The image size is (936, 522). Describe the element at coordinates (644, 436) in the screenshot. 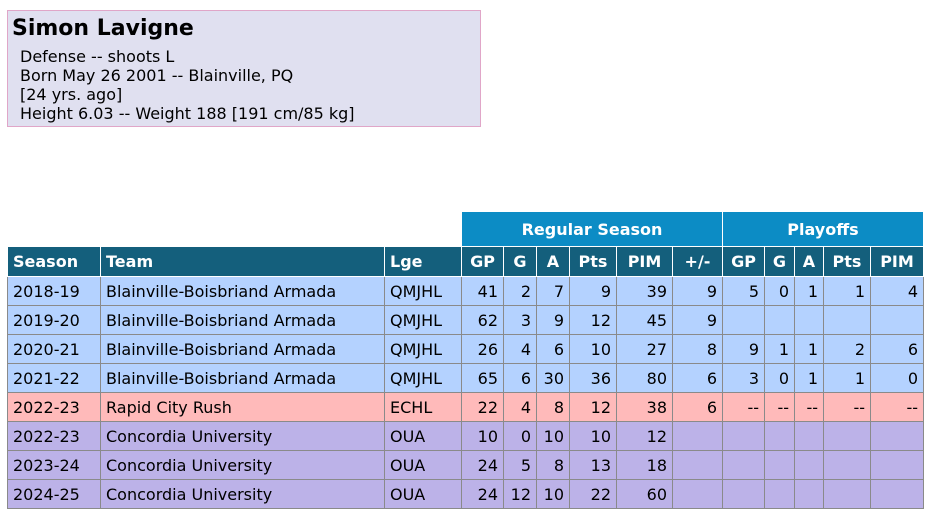

I see `pim-cell: 12` at that location.